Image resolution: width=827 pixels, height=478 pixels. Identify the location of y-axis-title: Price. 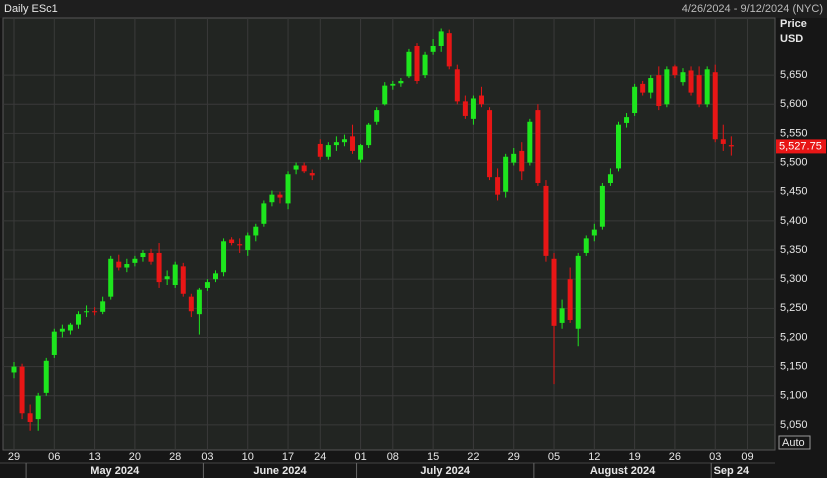
(793, 24).